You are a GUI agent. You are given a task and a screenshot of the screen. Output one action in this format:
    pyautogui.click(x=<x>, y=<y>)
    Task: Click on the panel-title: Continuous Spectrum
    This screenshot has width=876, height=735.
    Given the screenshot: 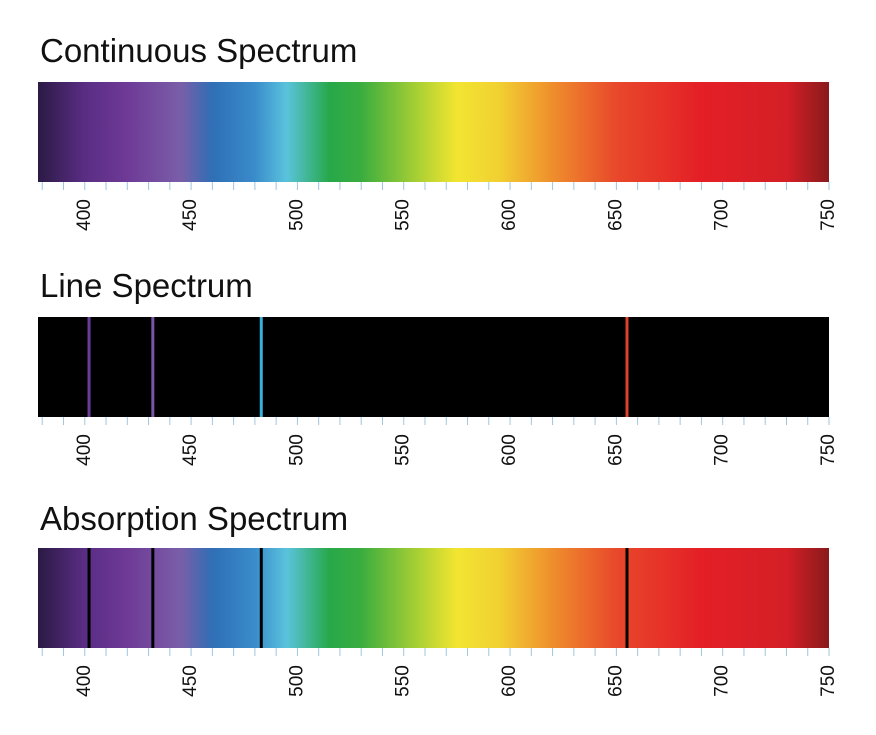 What is the action you would take?
    pyautogui.click(x=198, y=50)
    